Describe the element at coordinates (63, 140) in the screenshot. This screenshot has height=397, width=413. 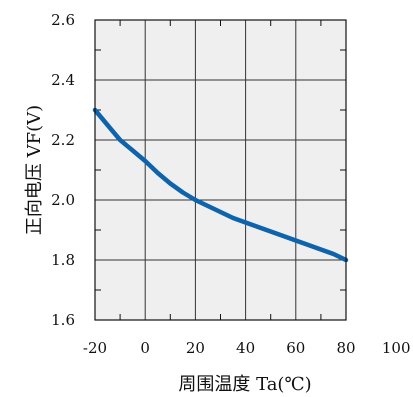
I see `y-tick-label: 2.2` at that location.